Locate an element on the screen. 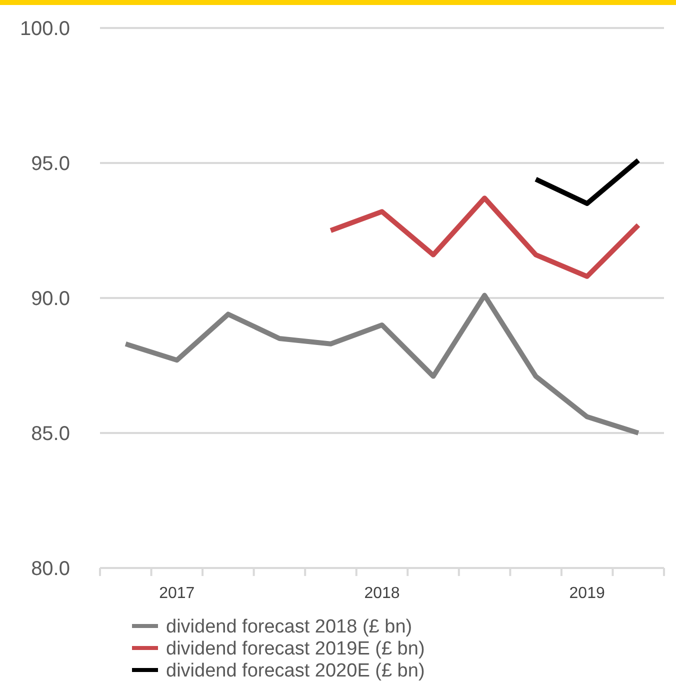 The image size is (676, 686). x-tick-label: 2017 is located at coordinates (177, 593).